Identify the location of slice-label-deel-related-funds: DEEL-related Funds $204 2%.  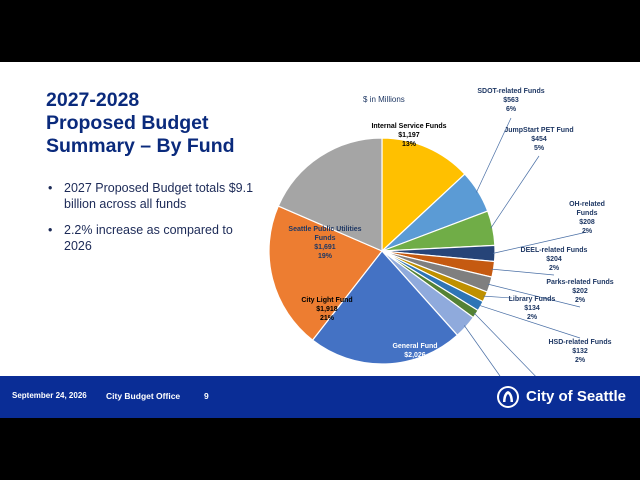
(554, 259).